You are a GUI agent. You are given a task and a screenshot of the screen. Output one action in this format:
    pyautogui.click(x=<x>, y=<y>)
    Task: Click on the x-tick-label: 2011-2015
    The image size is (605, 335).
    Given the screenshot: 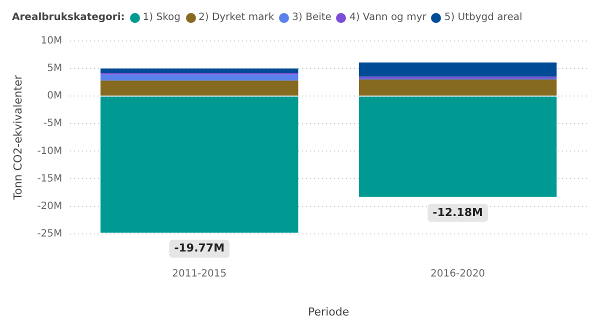 What is the action you would take?
    pyautogui.click(x=199, y=274)
    